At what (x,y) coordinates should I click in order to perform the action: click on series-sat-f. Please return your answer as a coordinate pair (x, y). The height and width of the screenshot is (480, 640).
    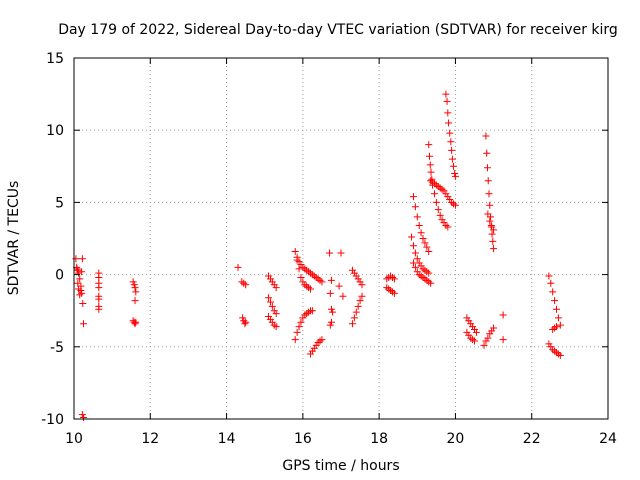
    Looking at the image, I should click on (242, 295).